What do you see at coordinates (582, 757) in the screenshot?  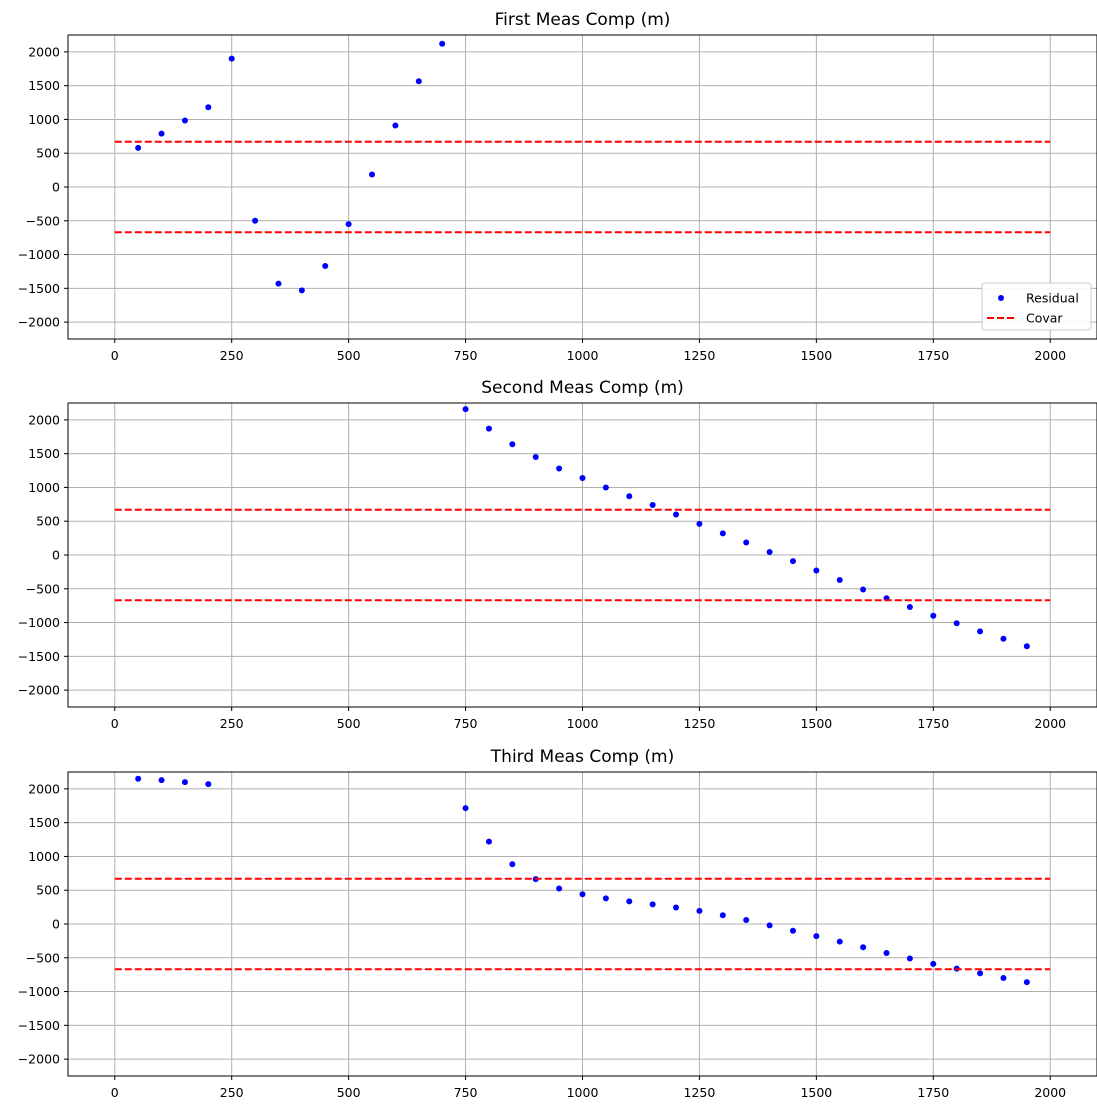 I see `chart-title: Third Meas Comp (m)` at bounding box center [582, 757].